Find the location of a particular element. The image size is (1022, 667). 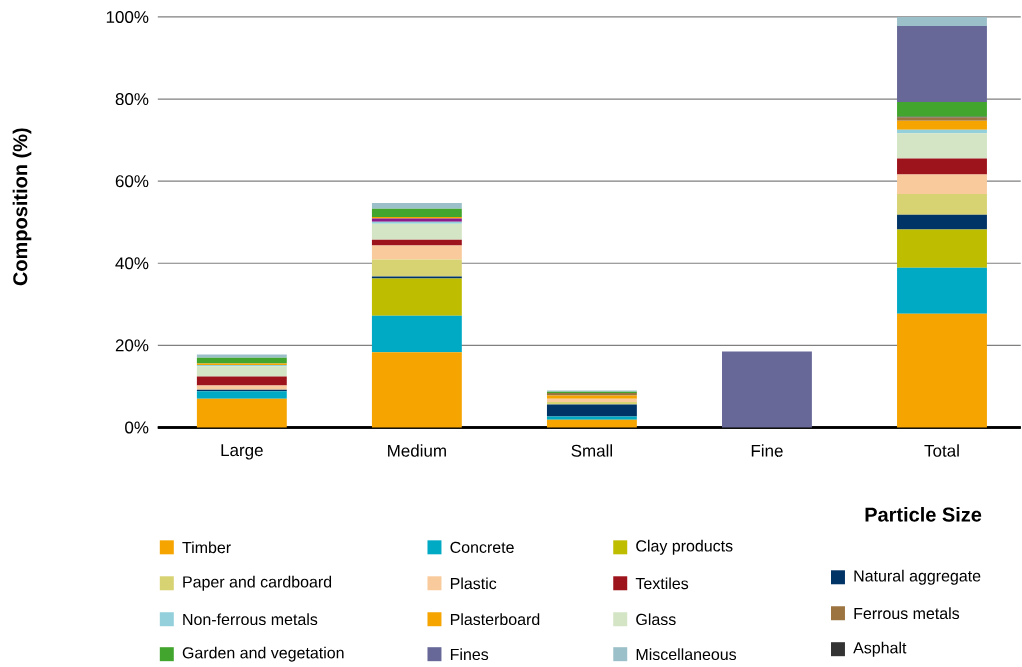

legend-label: Asphalt is located at coordinates (880, 649).